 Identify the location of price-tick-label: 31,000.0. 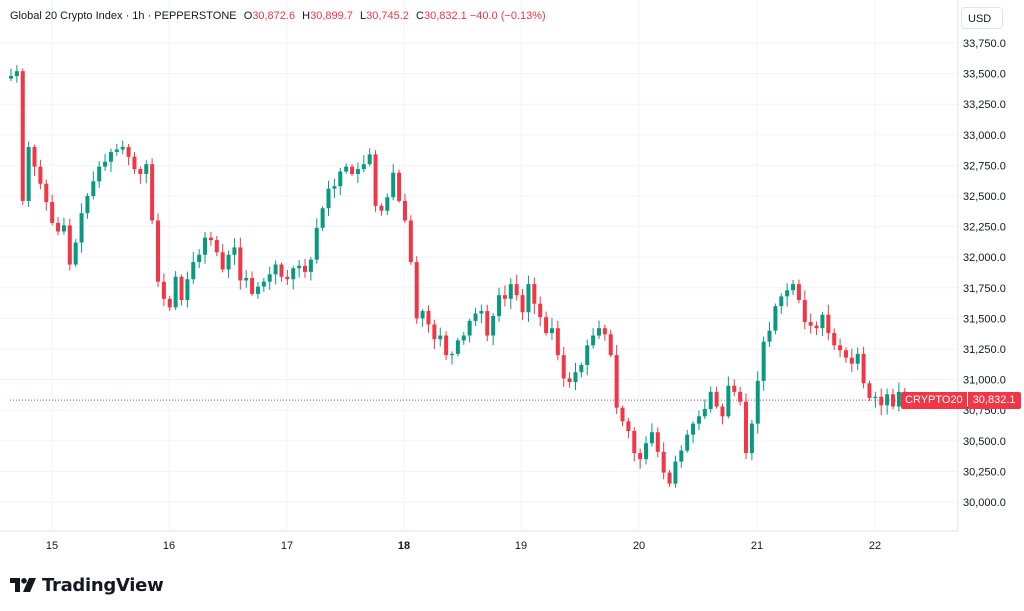
(984, 381).